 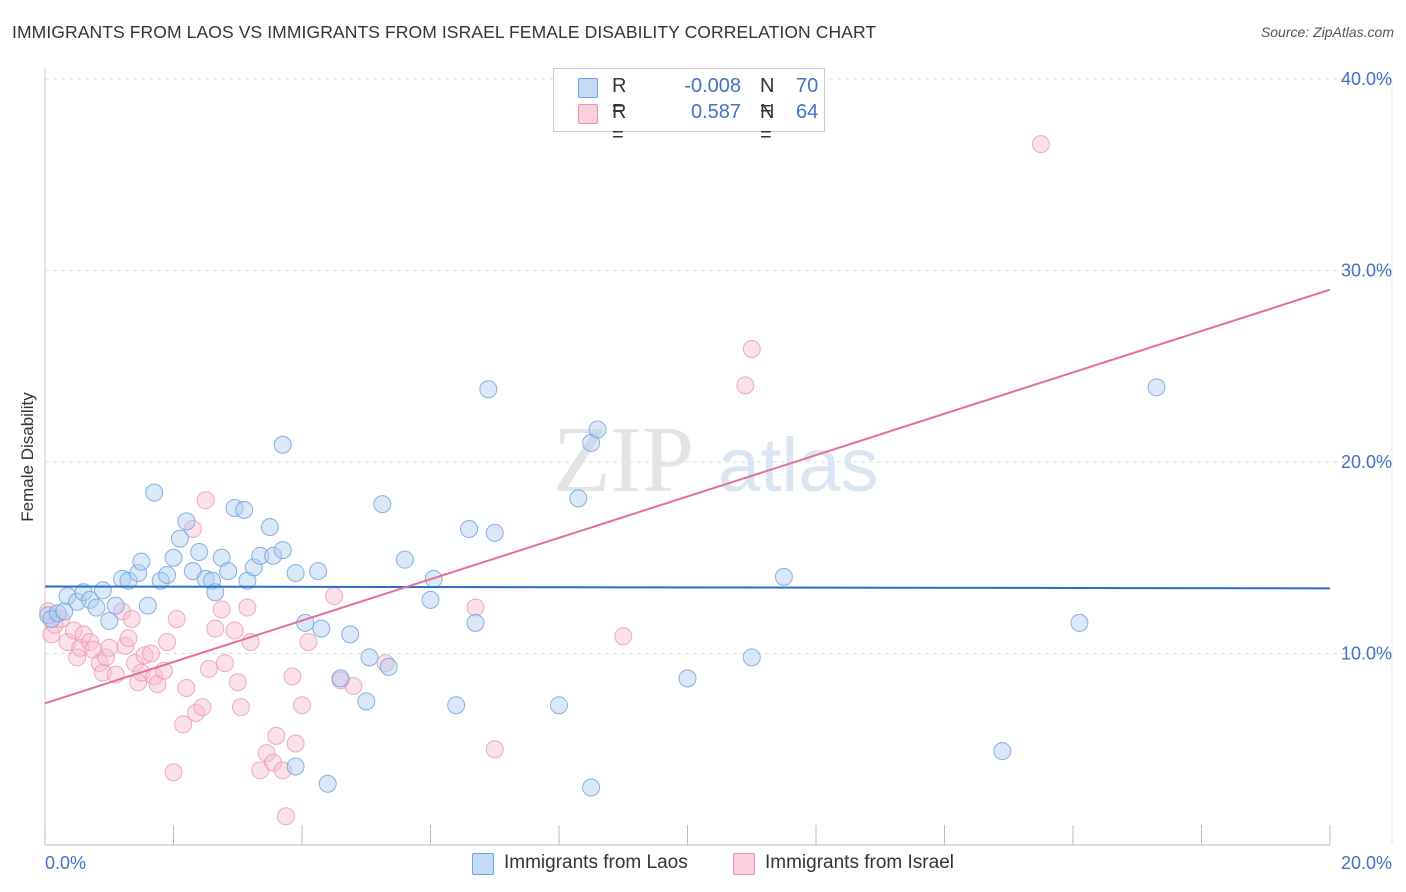 I want to click on watermark-zip: ZIP, so click(x=623, y=460).